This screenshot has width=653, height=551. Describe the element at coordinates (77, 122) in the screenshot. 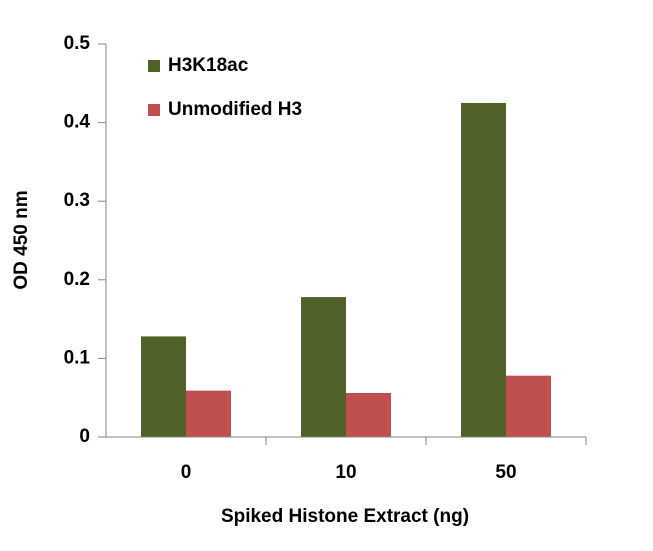

I see `y-tick-label: 0.4` at that location.